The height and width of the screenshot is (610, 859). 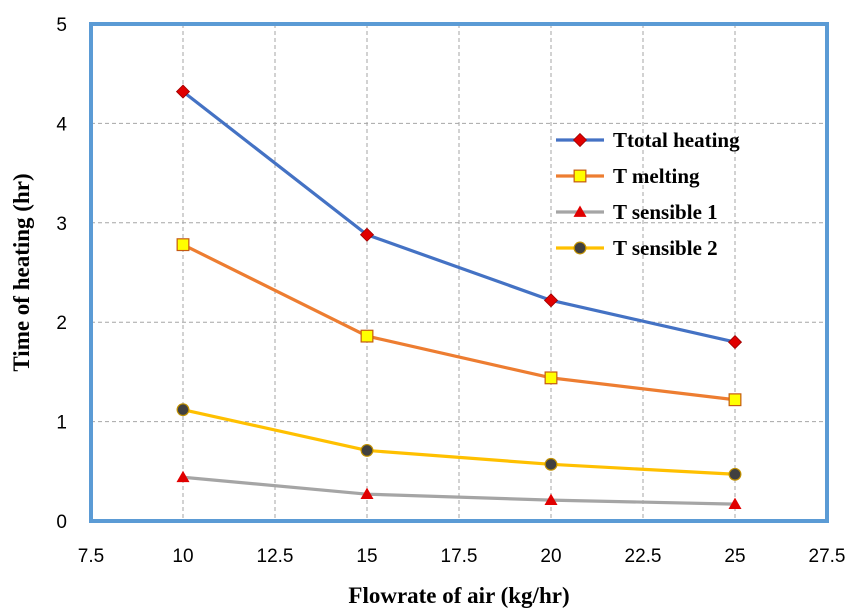 What do you see at coordinates (676, 140) in the screenshot?
I see `legend-label: Ttotal heating` at bounding box center [676, 140].